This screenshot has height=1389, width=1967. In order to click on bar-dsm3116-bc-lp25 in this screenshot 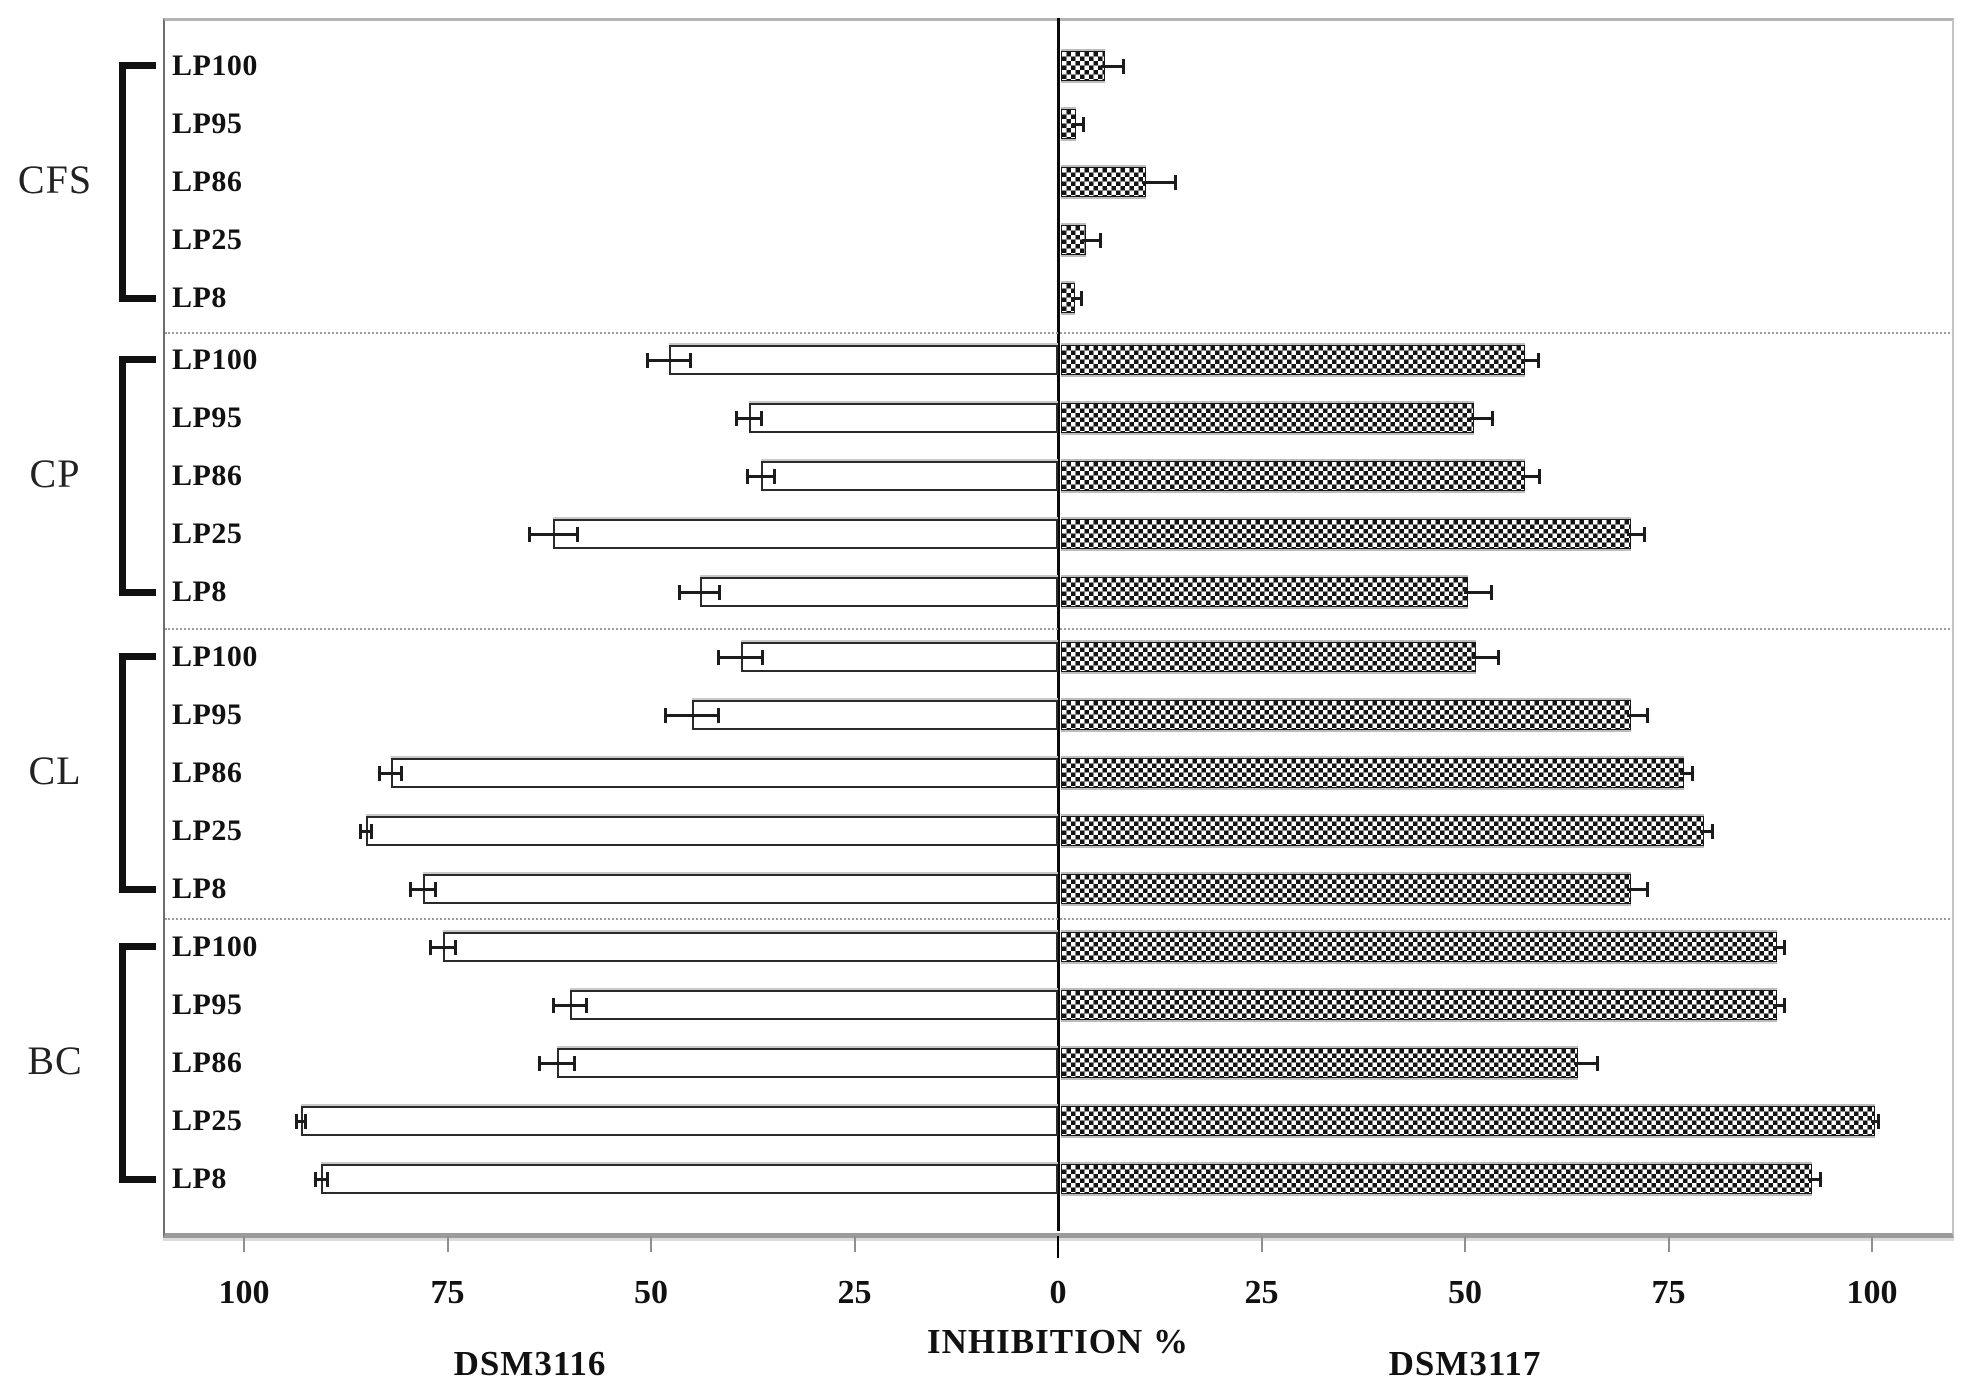, I will do `click(679, 1121)`.